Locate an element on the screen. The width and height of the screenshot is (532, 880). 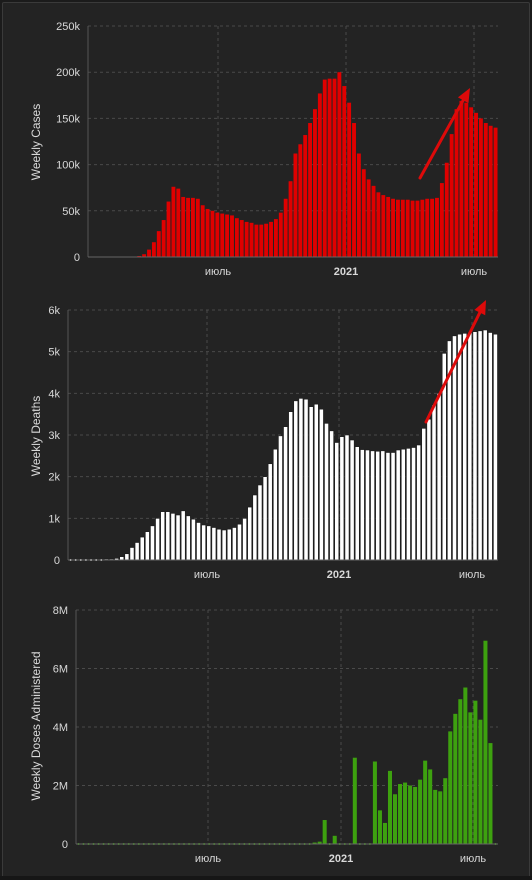
y-axis-title: Weekly Doses Administered is located at coordinates (36, 725).